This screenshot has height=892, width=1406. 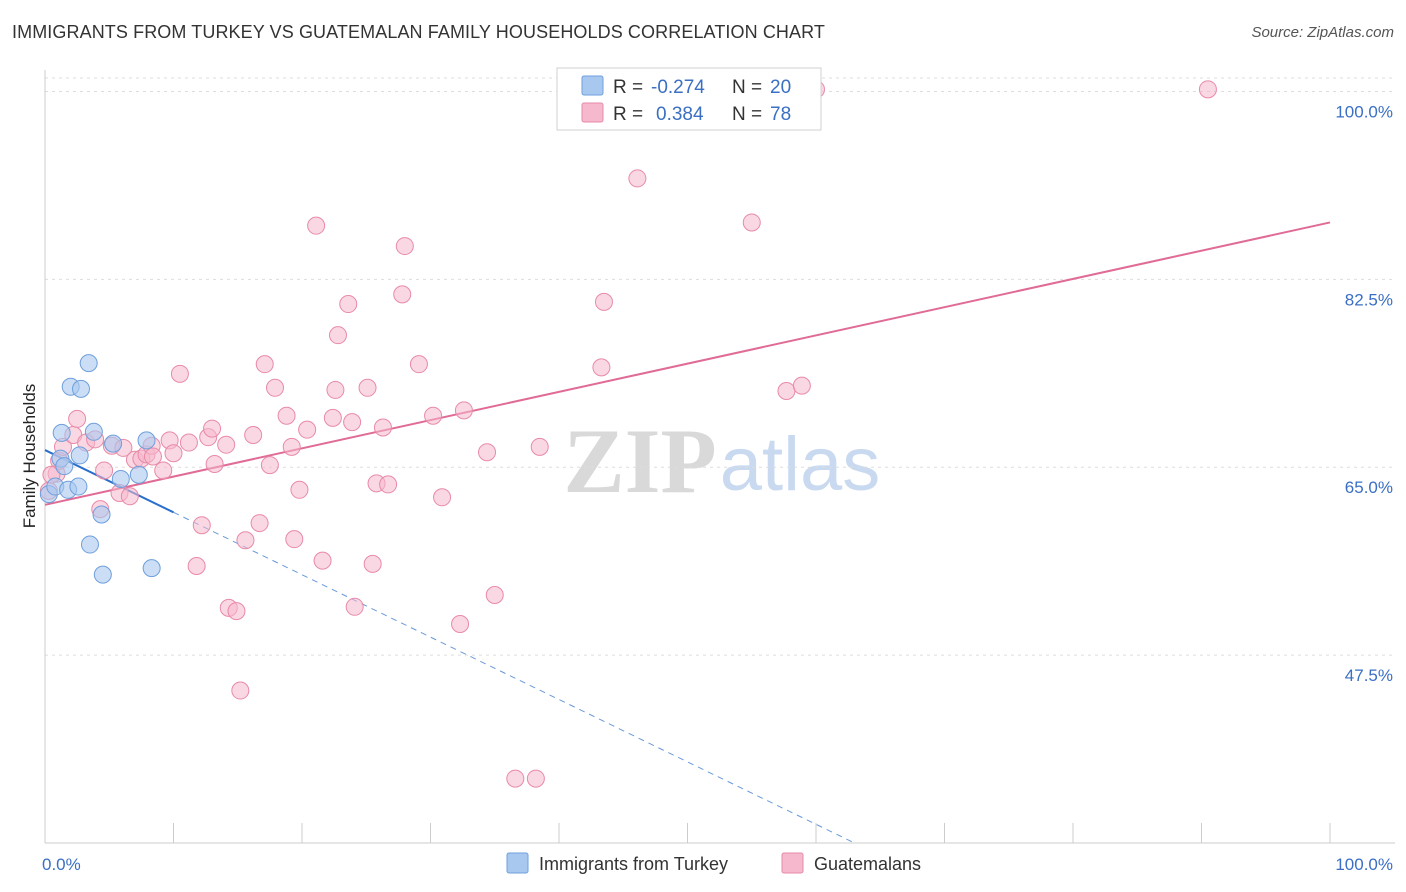 What do you see at coordinates (628, 114) in the screenshot?
I see `legend-r-label-guatemalans: R =` at bounding box center [628, 114].